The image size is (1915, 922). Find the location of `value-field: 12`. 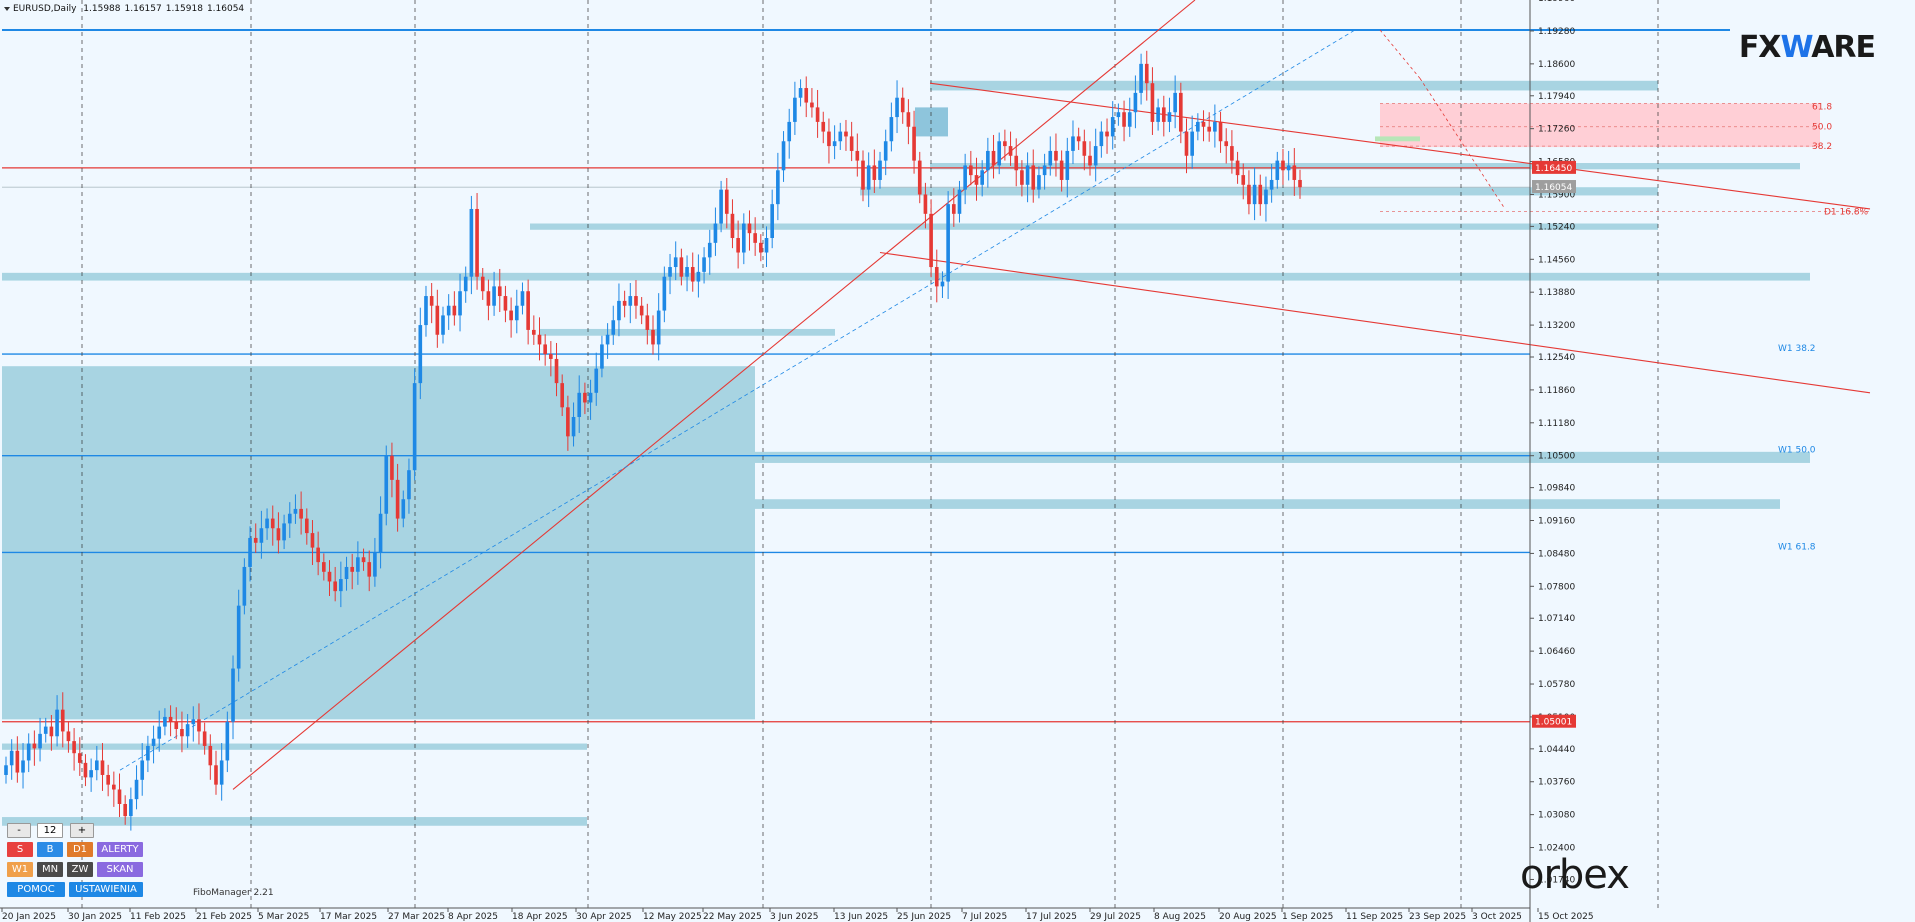

value-field: 12 is located at coordinates (50, 830).